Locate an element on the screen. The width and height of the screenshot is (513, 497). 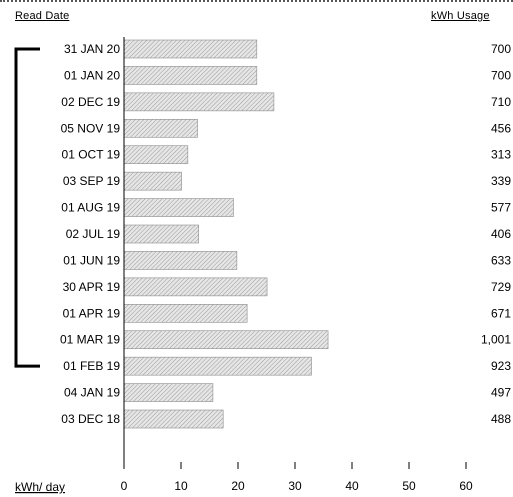
category-label: 02 DEC 19 is located at coordinates (90, 102).